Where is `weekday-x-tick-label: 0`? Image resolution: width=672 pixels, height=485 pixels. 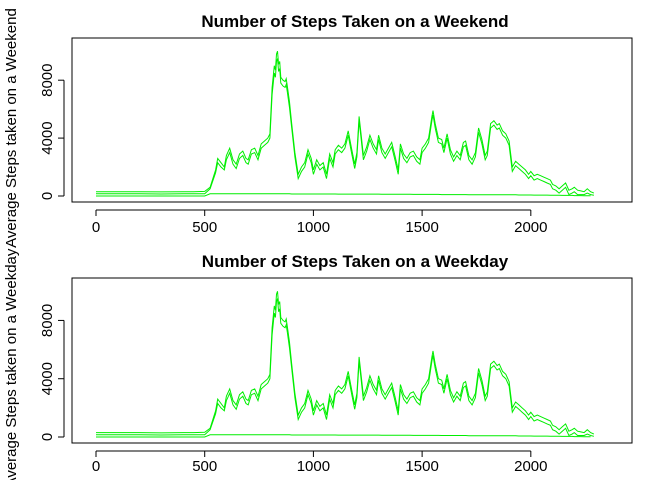
weekday-x-tick-label: 0 is located at coordinates (96, 466).